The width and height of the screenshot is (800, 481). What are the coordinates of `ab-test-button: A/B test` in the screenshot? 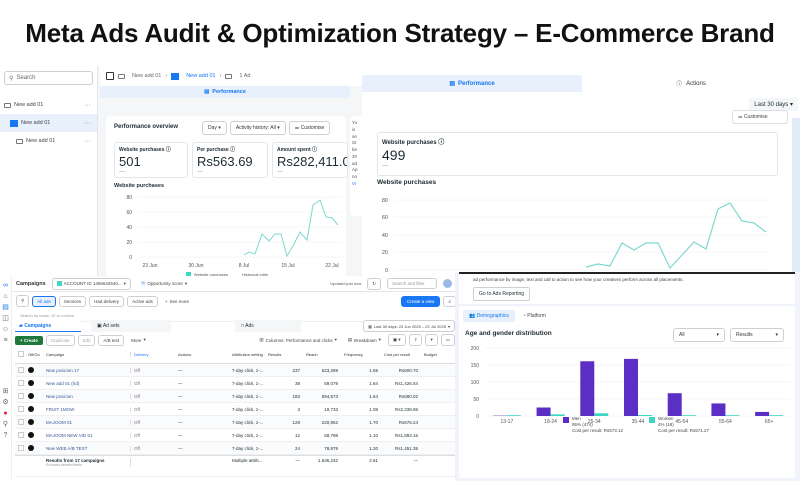 It's located at (111, 340).